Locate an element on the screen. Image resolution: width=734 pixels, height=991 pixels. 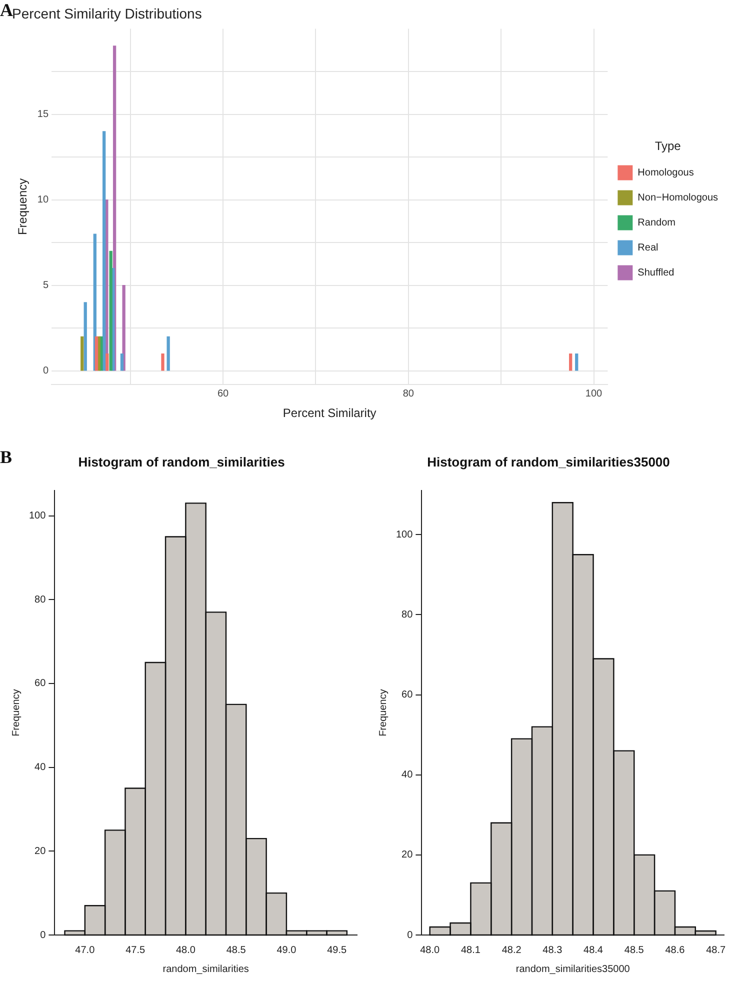
x-tick-label: 48.6 is located at coordinates (675, 950).